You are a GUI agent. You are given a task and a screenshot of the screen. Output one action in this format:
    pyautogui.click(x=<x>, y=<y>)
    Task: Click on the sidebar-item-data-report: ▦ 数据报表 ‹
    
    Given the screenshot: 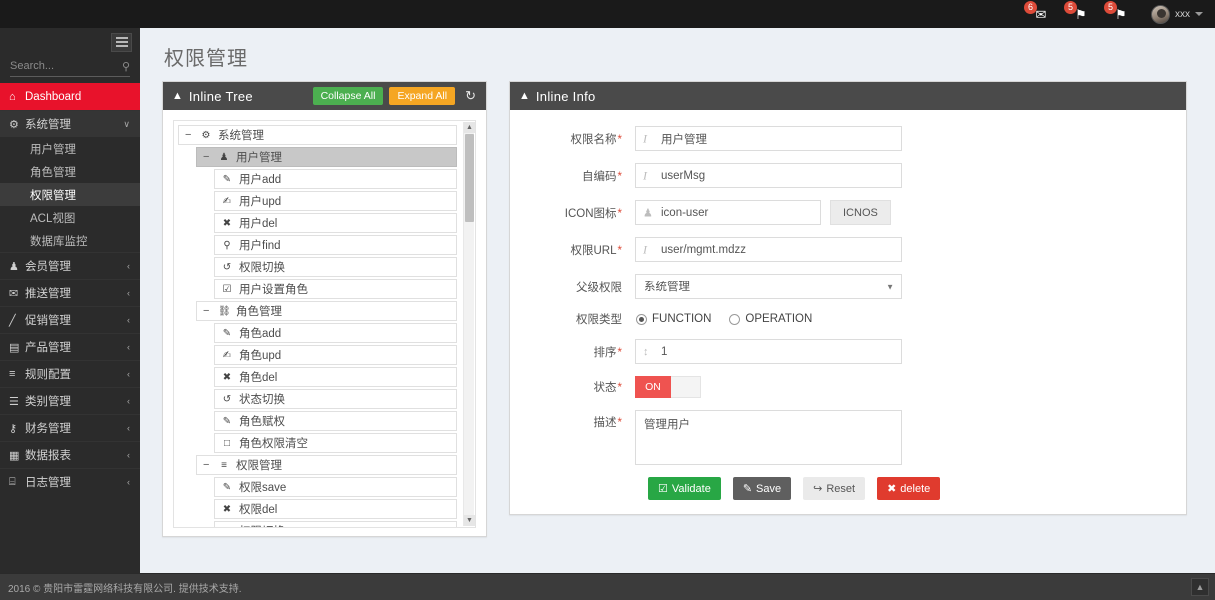 What is the action you would take?
    pyautogui.click(x=70, y=454)
    